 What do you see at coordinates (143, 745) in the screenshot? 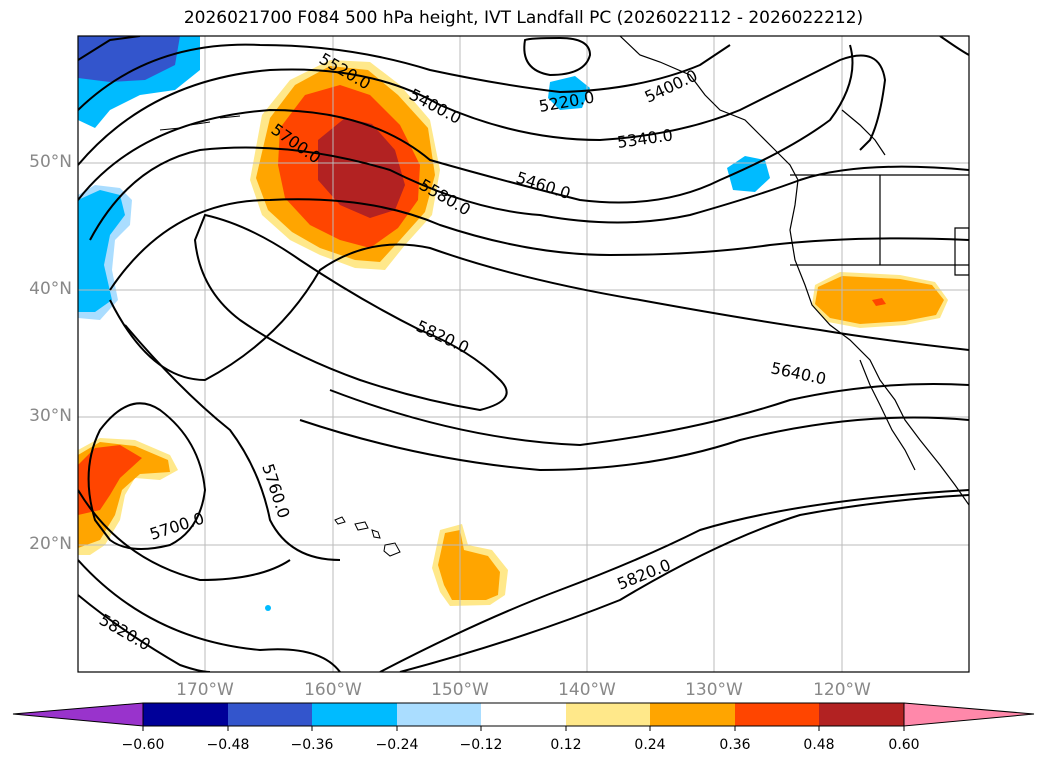
I see `colorbar-tick-label: −0.60` at bounding box center [143, 745].